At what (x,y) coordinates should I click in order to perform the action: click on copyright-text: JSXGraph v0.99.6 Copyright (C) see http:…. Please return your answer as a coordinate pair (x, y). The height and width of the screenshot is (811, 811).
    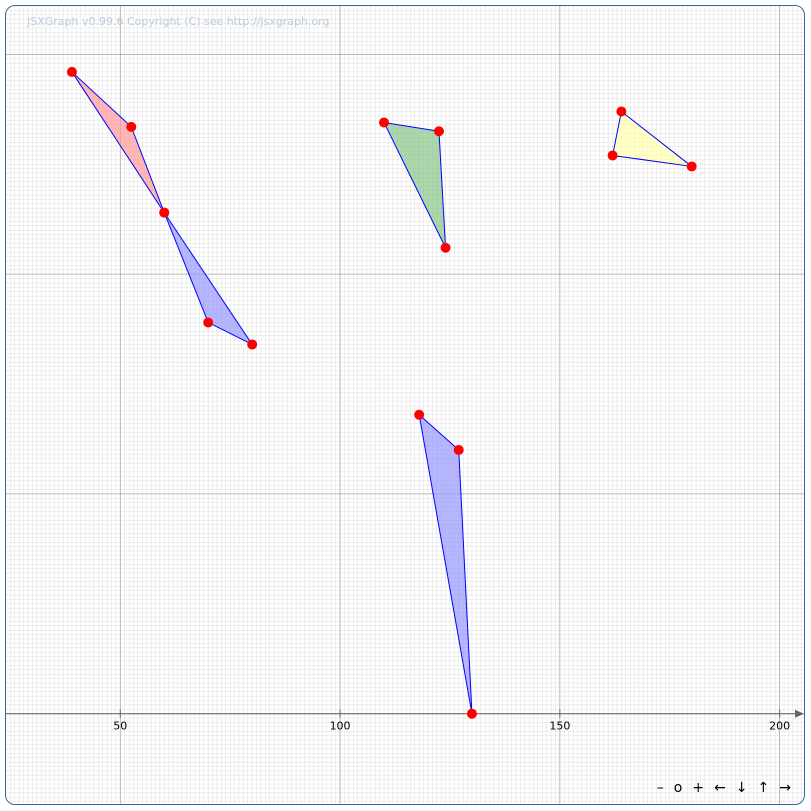
    Looking at the image, I should click on (178, 21).